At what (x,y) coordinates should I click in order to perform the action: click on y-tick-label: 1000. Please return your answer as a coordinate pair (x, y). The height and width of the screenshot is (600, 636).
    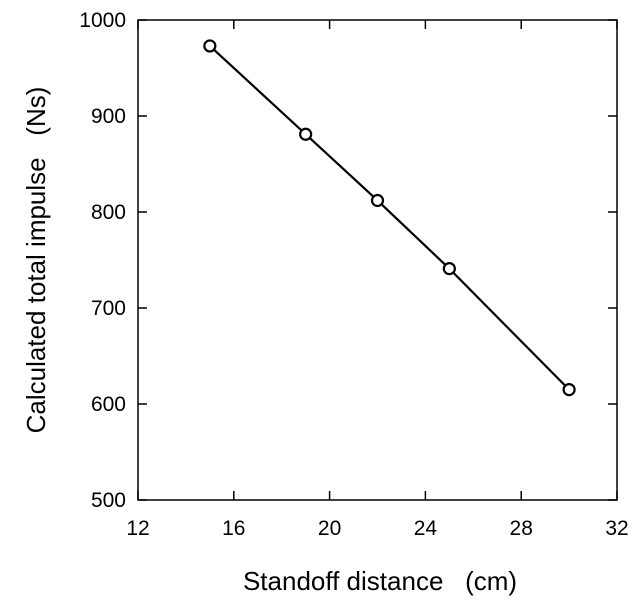
    Looking at the image, I should click on (102, 20).